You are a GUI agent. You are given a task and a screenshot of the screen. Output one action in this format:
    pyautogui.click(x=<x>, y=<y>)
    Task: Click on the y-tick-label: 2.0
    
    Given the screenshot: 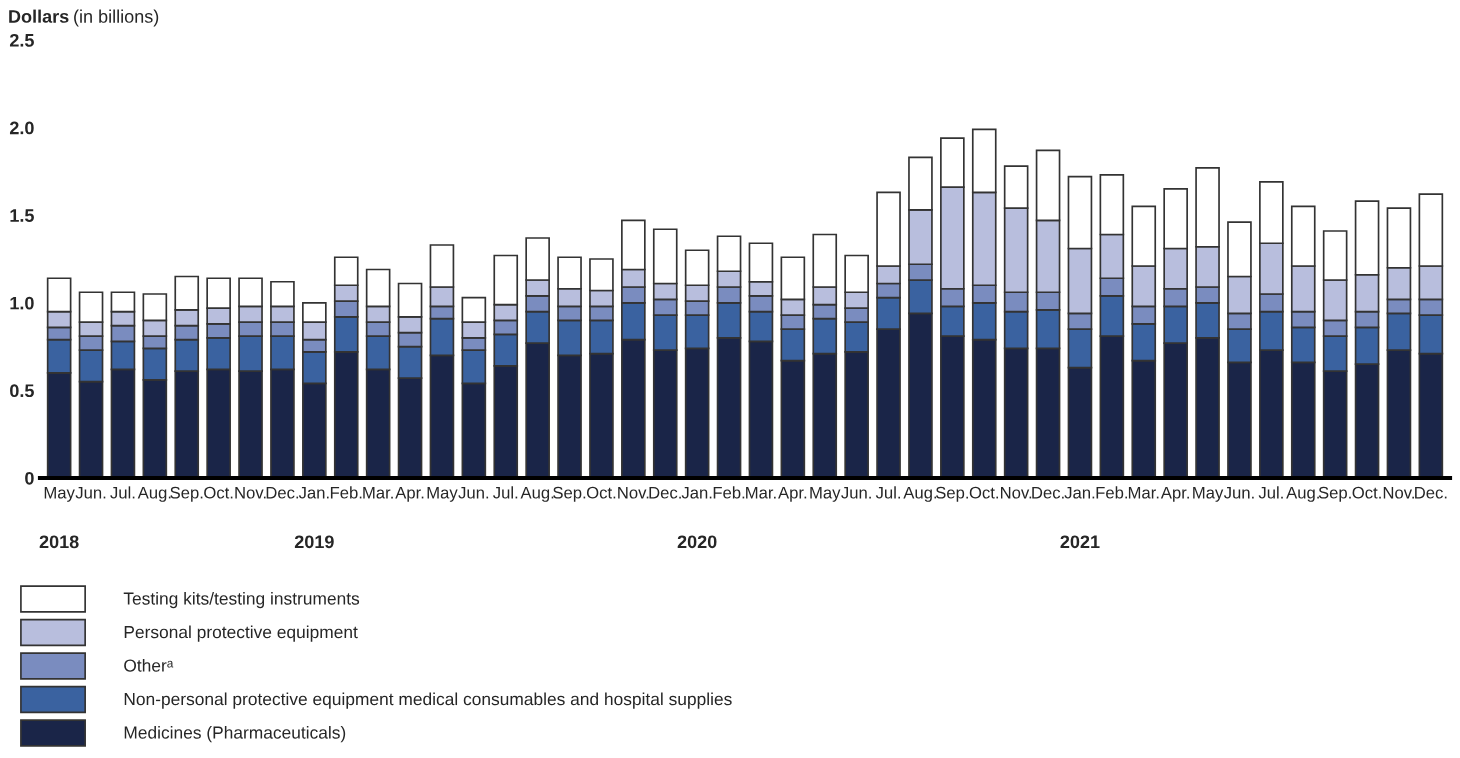 What is the action you would take?
    pyautogui.click(x=21, y=128)
    